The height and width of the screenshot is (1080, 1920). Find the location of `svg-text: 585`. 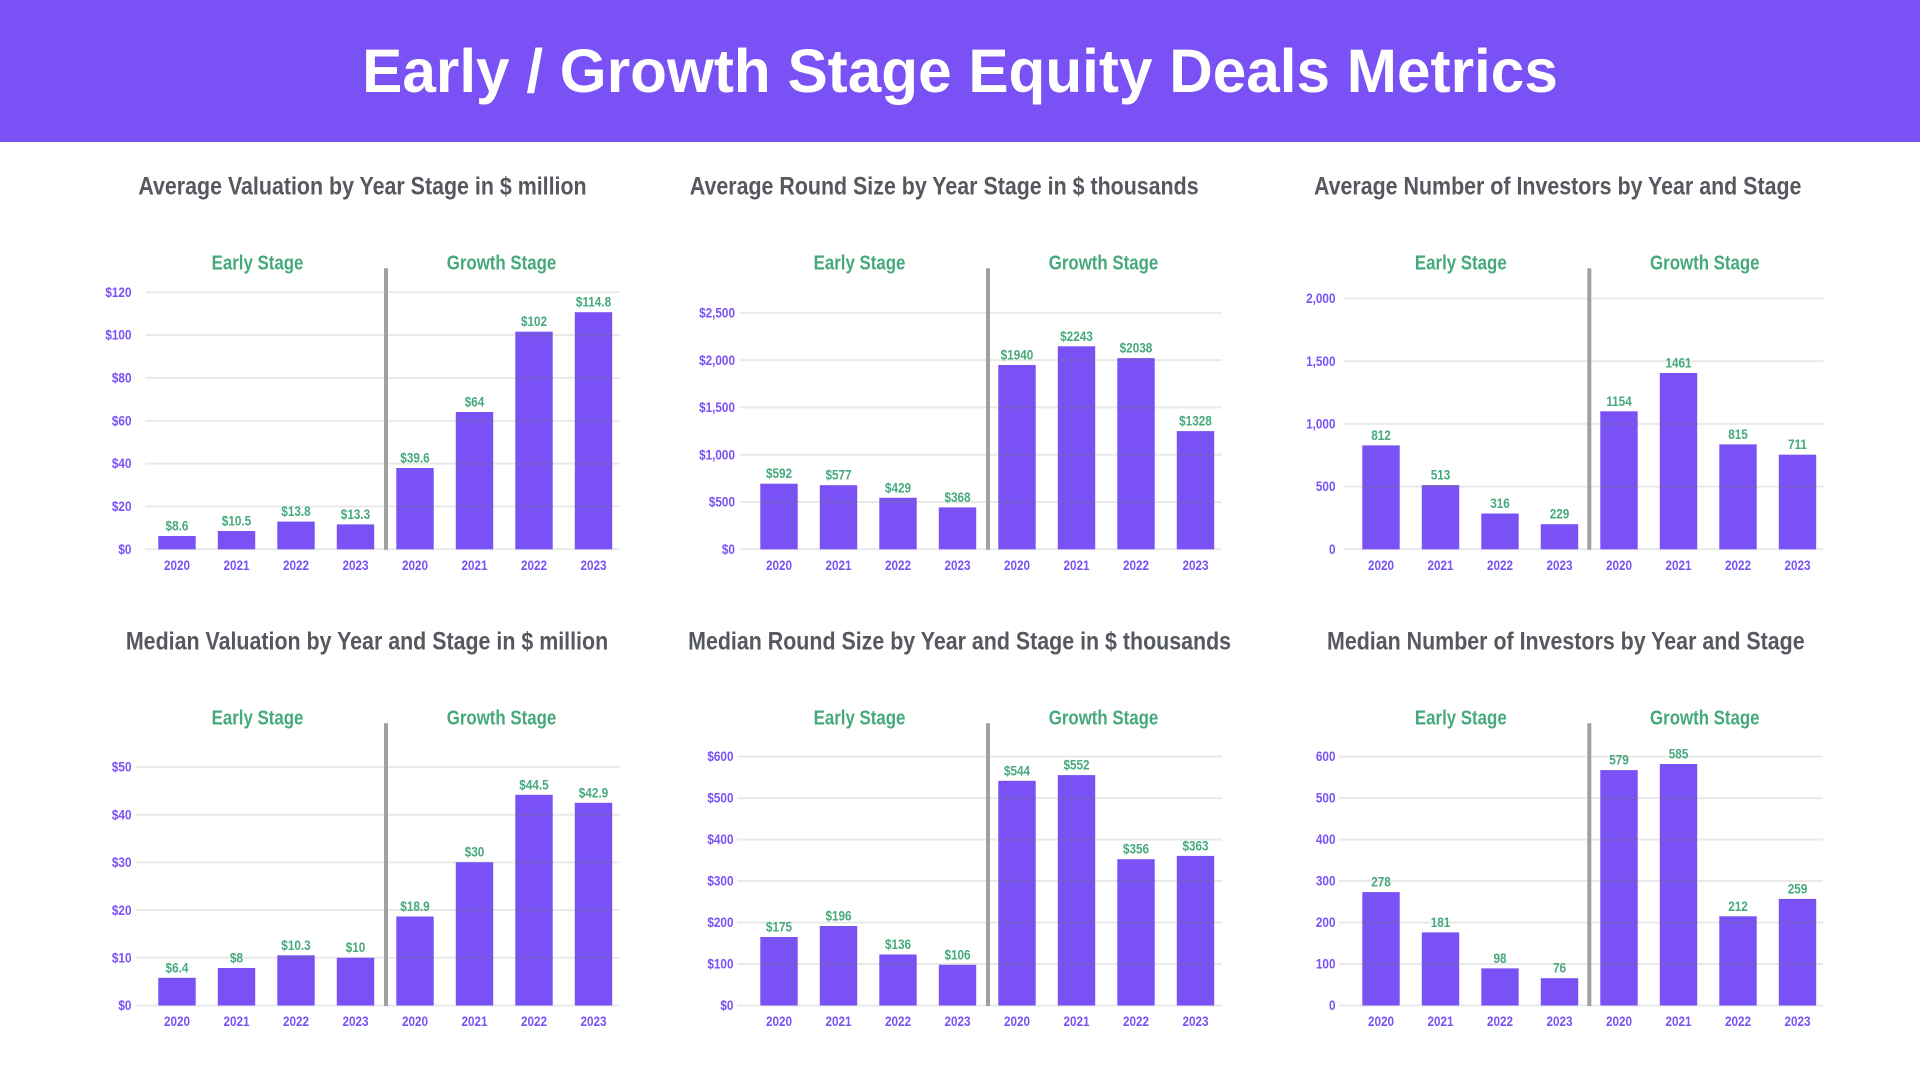

svg-text: 585 is located at coordinates (1679, 754).